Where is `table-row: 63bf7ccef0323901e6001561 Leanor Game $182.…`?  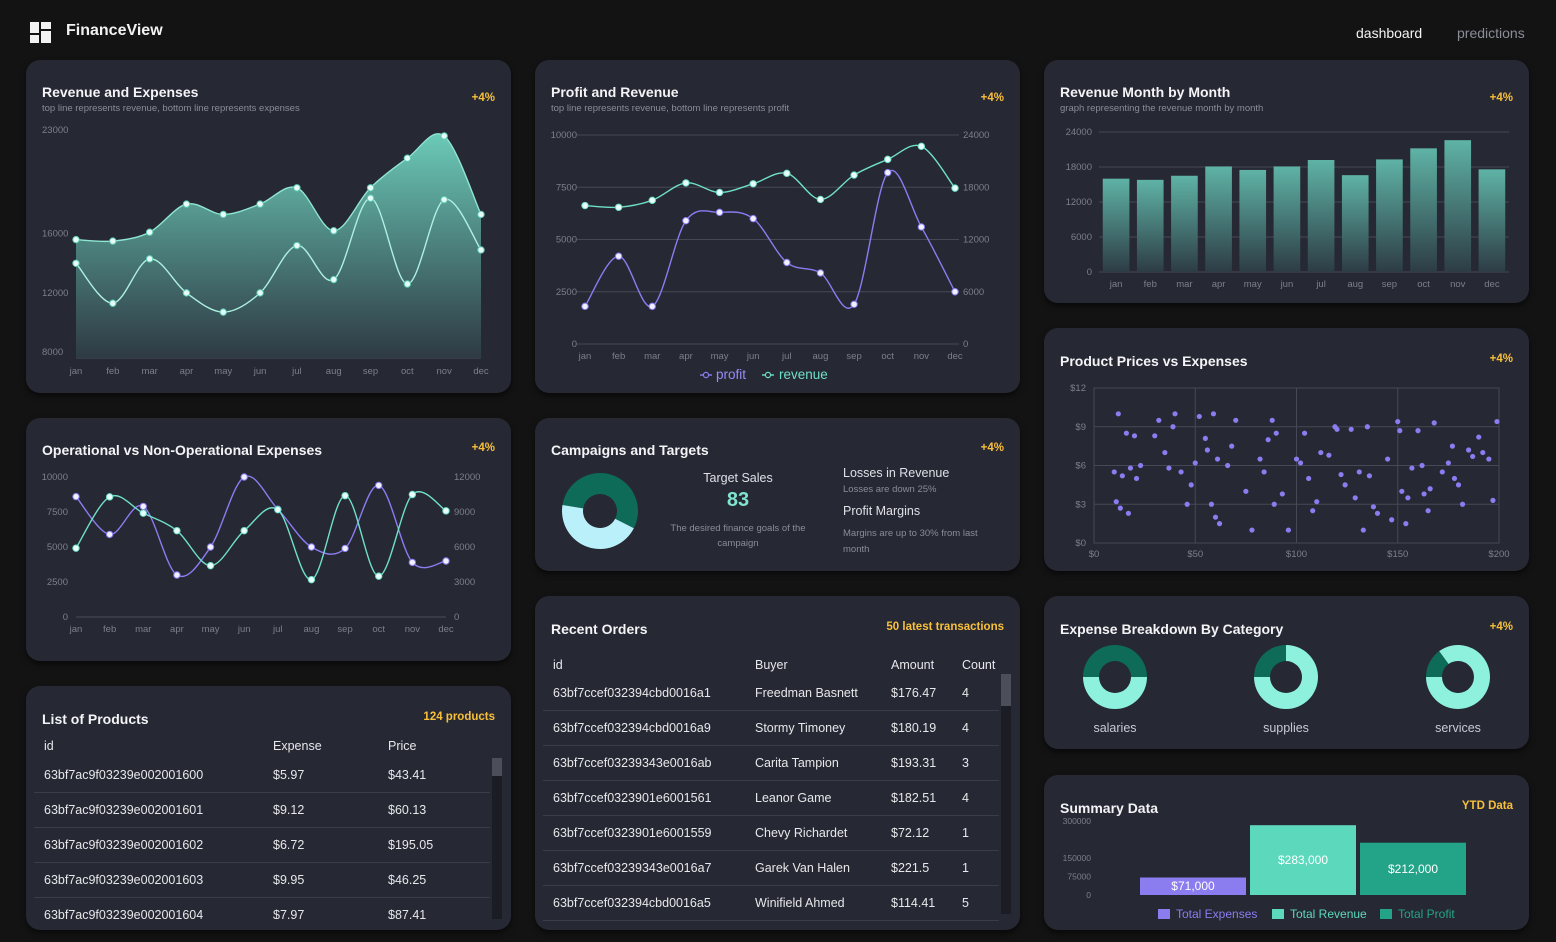
table-row: 63bf7ccef0323901e6001561 Leanor Game $182.… is located at coordinates (771, 798).